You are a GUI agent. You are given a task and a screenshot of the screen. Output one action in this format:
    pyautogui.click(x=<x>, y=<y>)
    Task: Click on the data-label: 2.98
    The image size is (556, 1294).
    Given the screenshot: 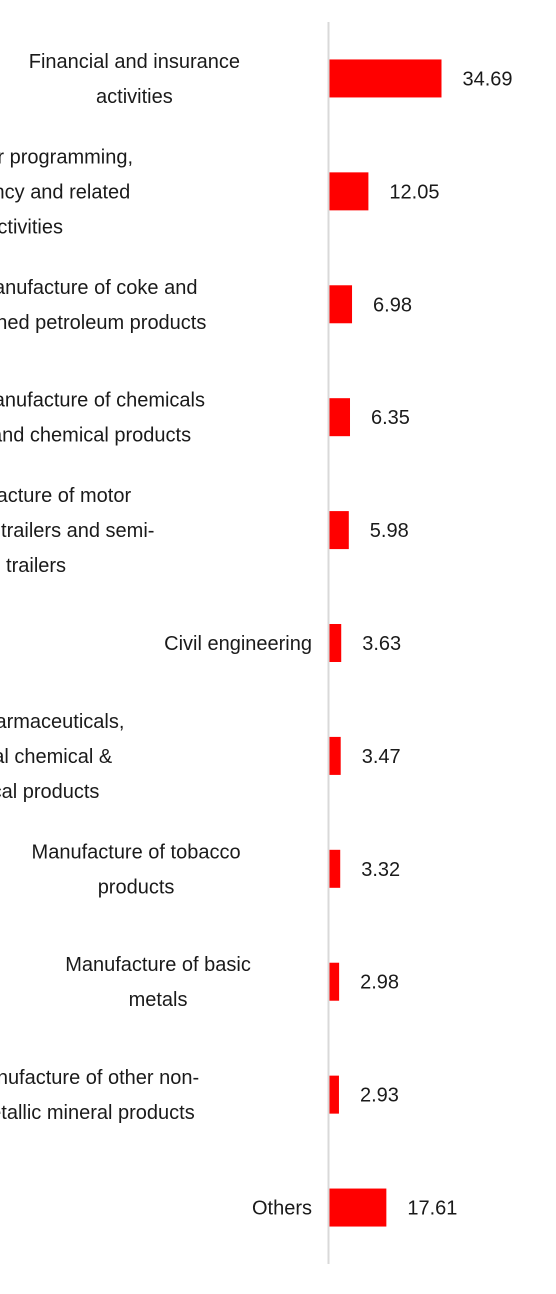 What is the action you would take?
    pyautogui.click(x=379, y=983)
    